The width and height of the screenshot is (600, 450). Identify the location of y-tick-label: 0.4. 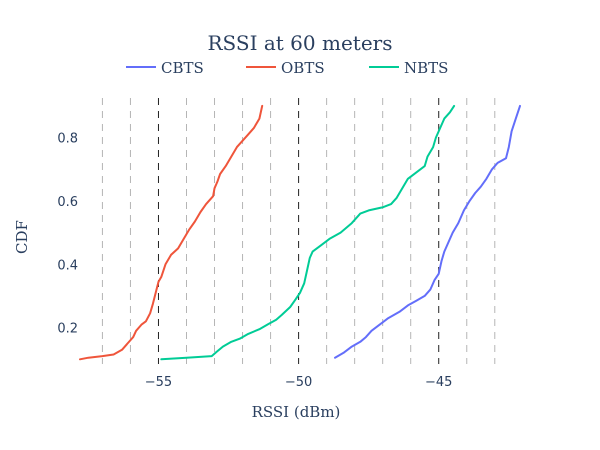
(67, 265).